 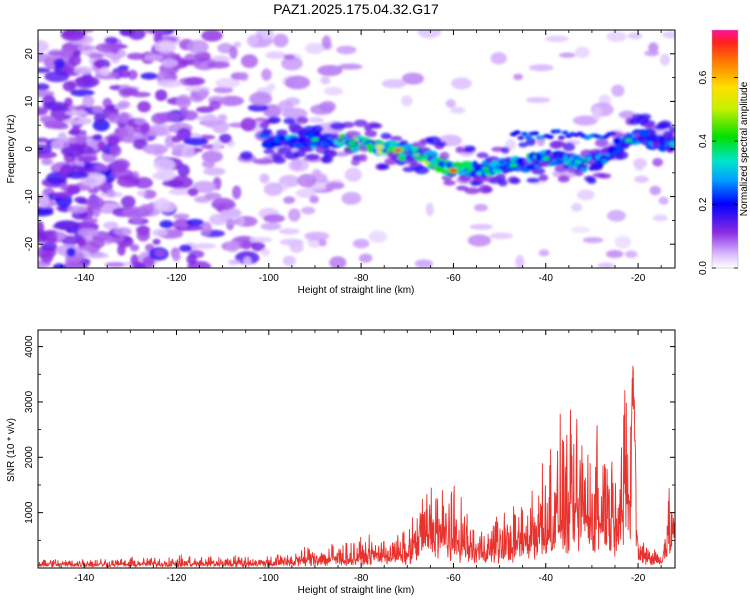 I want to click on spectrogram-y-label: Frequency (Hz), so click(x=11, y=149).